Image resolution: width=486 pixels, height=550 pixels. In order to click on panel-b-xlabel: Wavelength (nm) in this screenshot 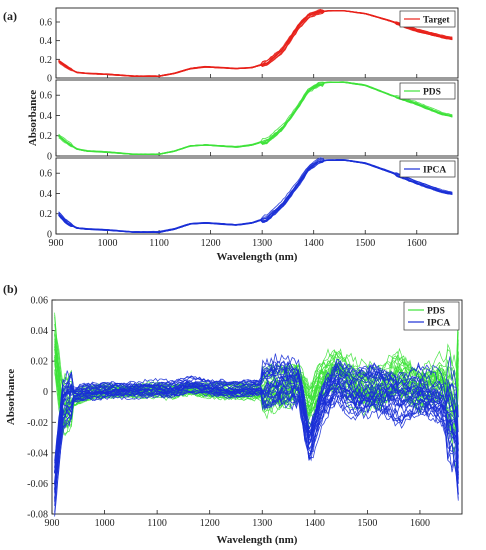, I will do `click(257, 540)`.